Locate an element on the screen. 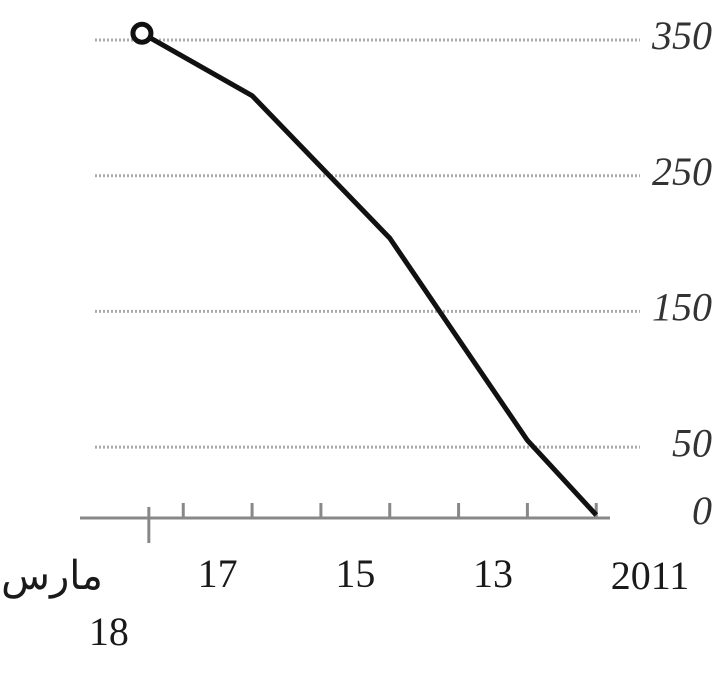  x-tick-label: 18 is located at coordinates (109, 631).